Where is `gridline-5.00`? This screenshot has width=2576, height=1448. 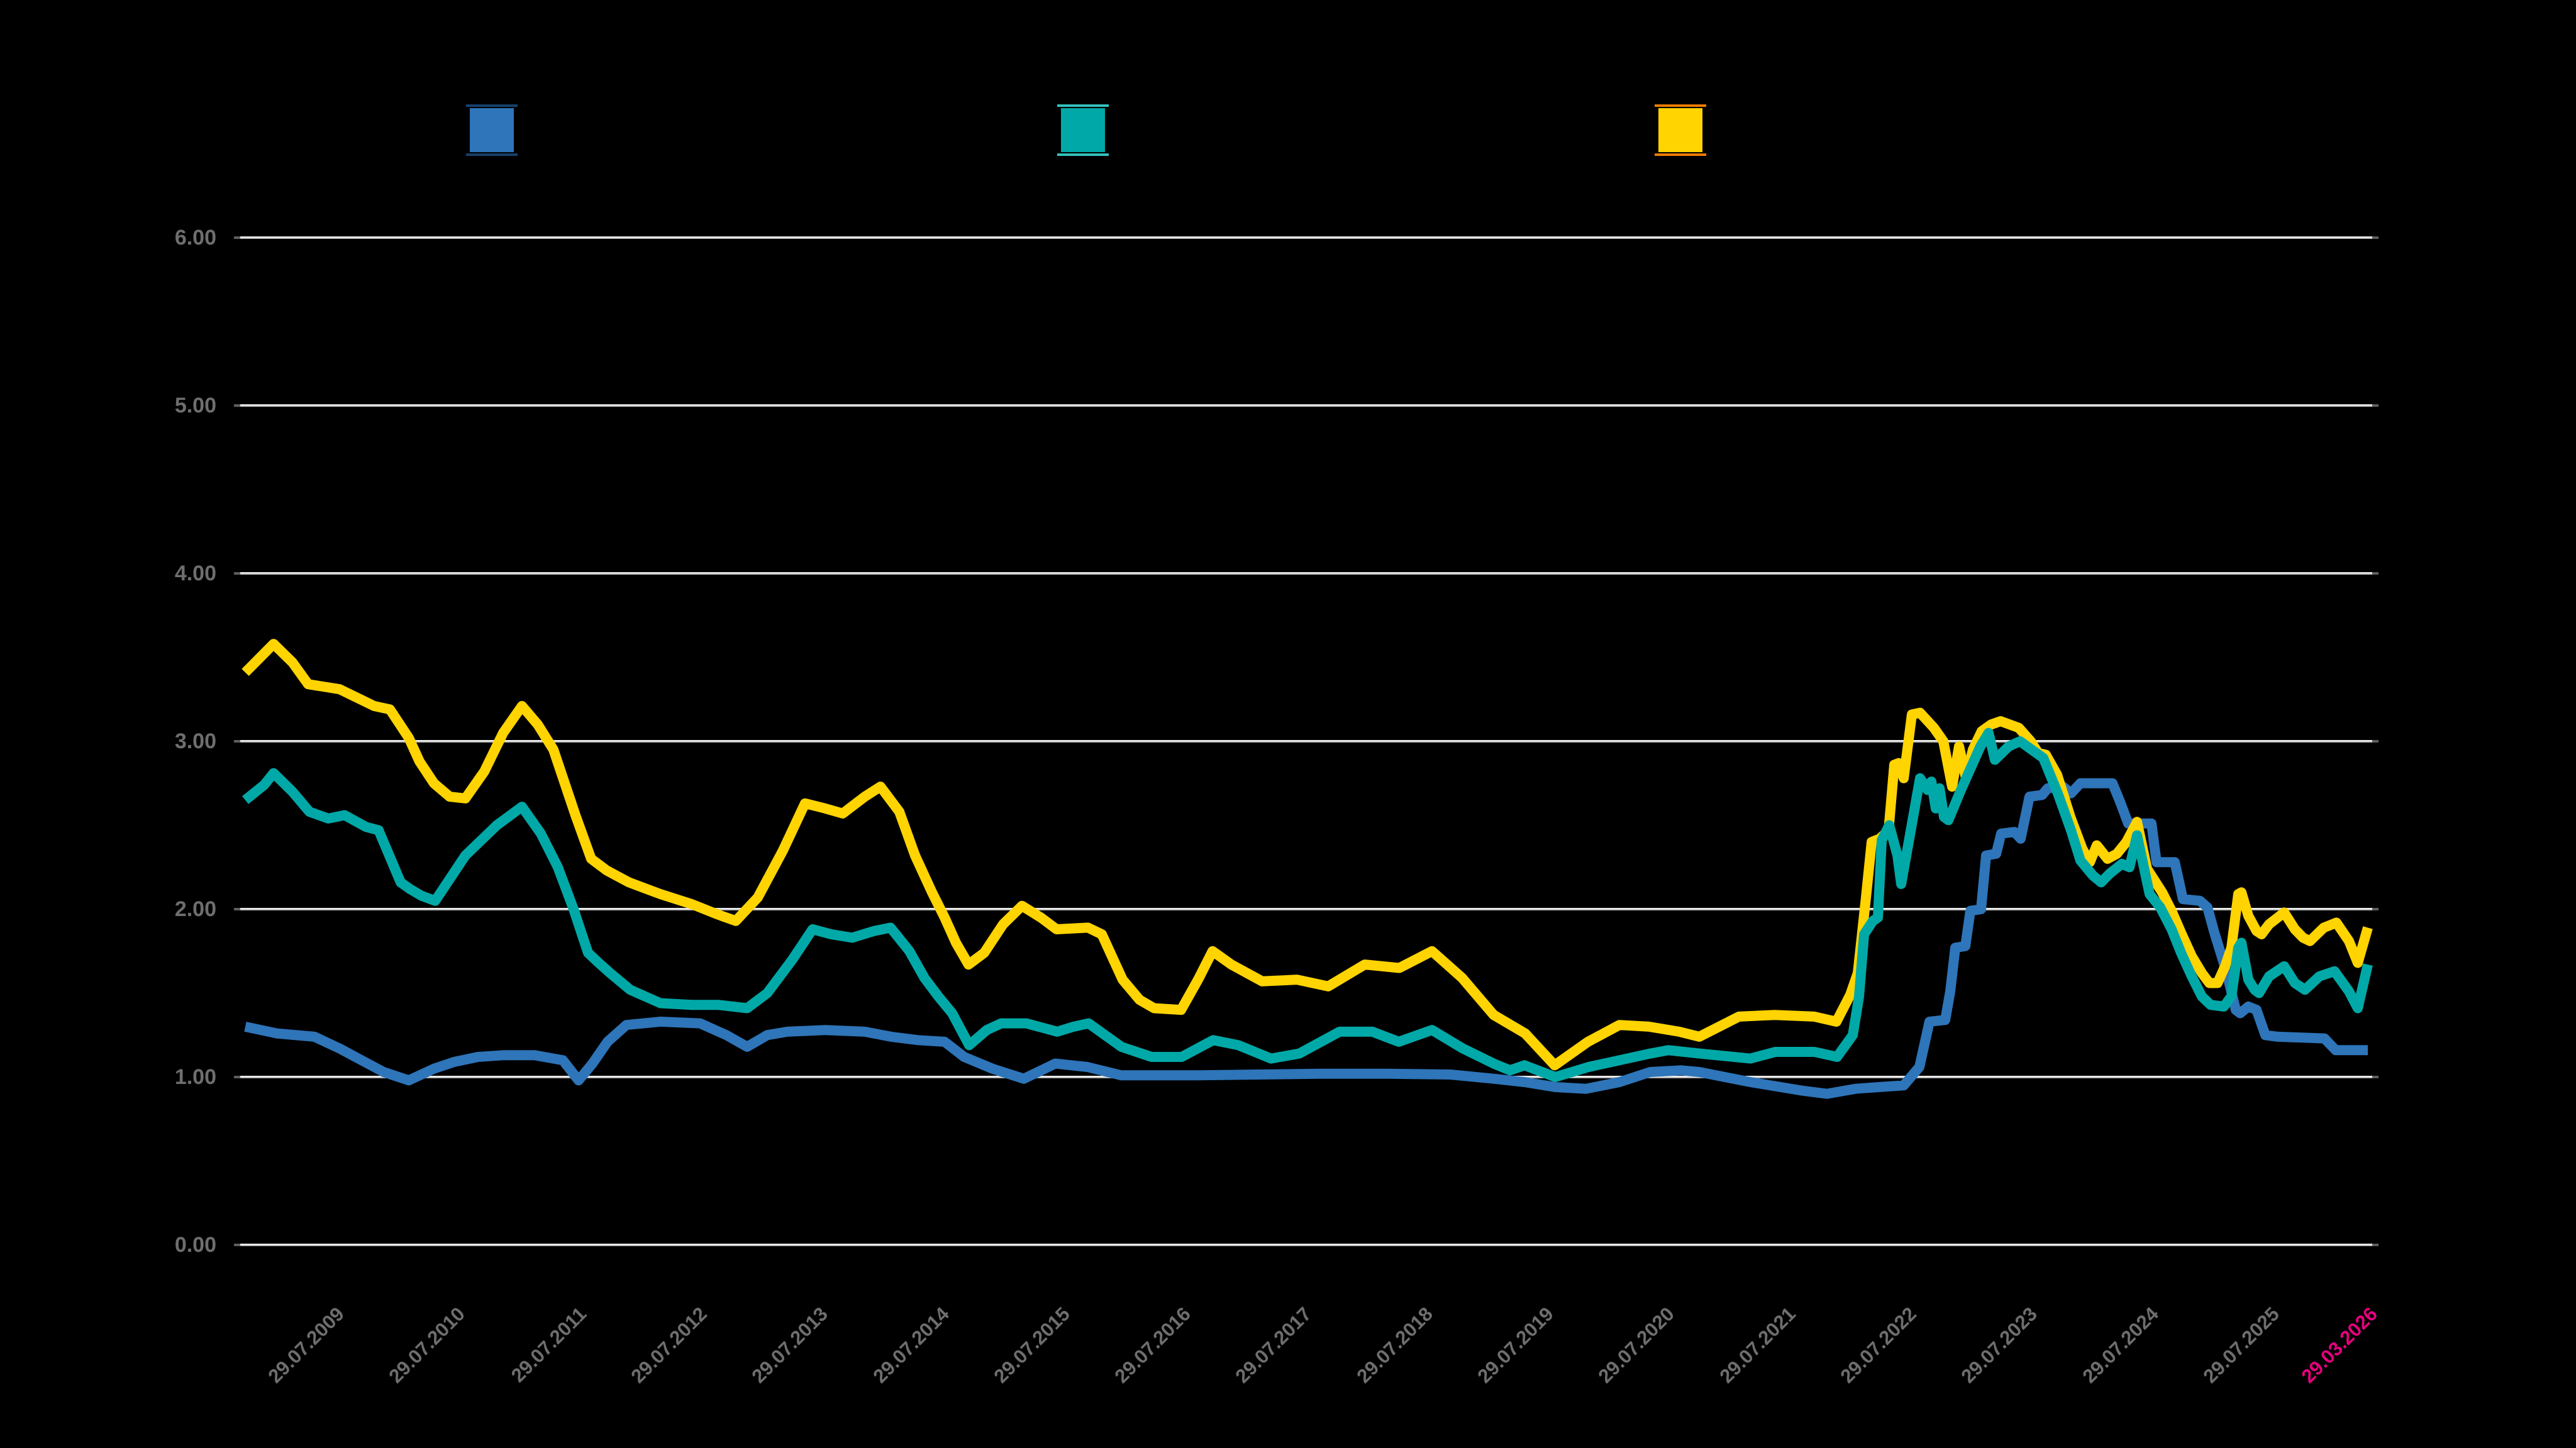
gridline-5.00 is located at coordinates (1306, 405).